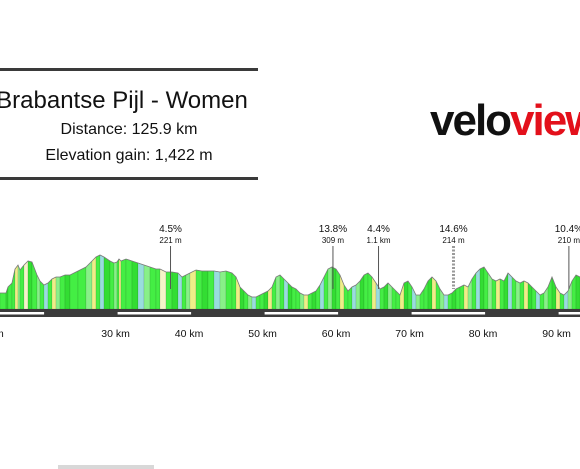 This screenshot has width=580, height=469. Describe the element at coordinates (129, 129) in the screenshot. I see `race-distance: Distance: 125.9 km` at that location.